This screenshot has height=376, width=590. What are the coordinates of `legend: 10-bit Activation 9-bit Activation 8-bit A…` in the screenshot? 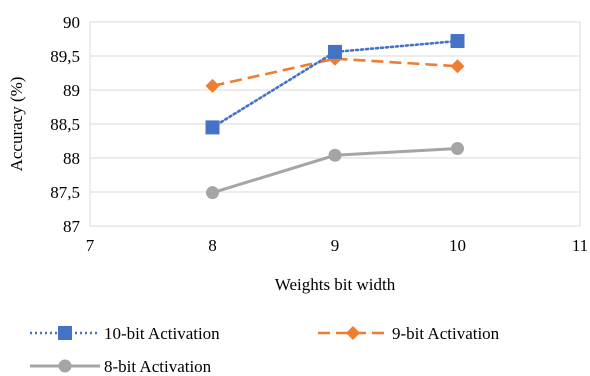 It's located at (265, 350).